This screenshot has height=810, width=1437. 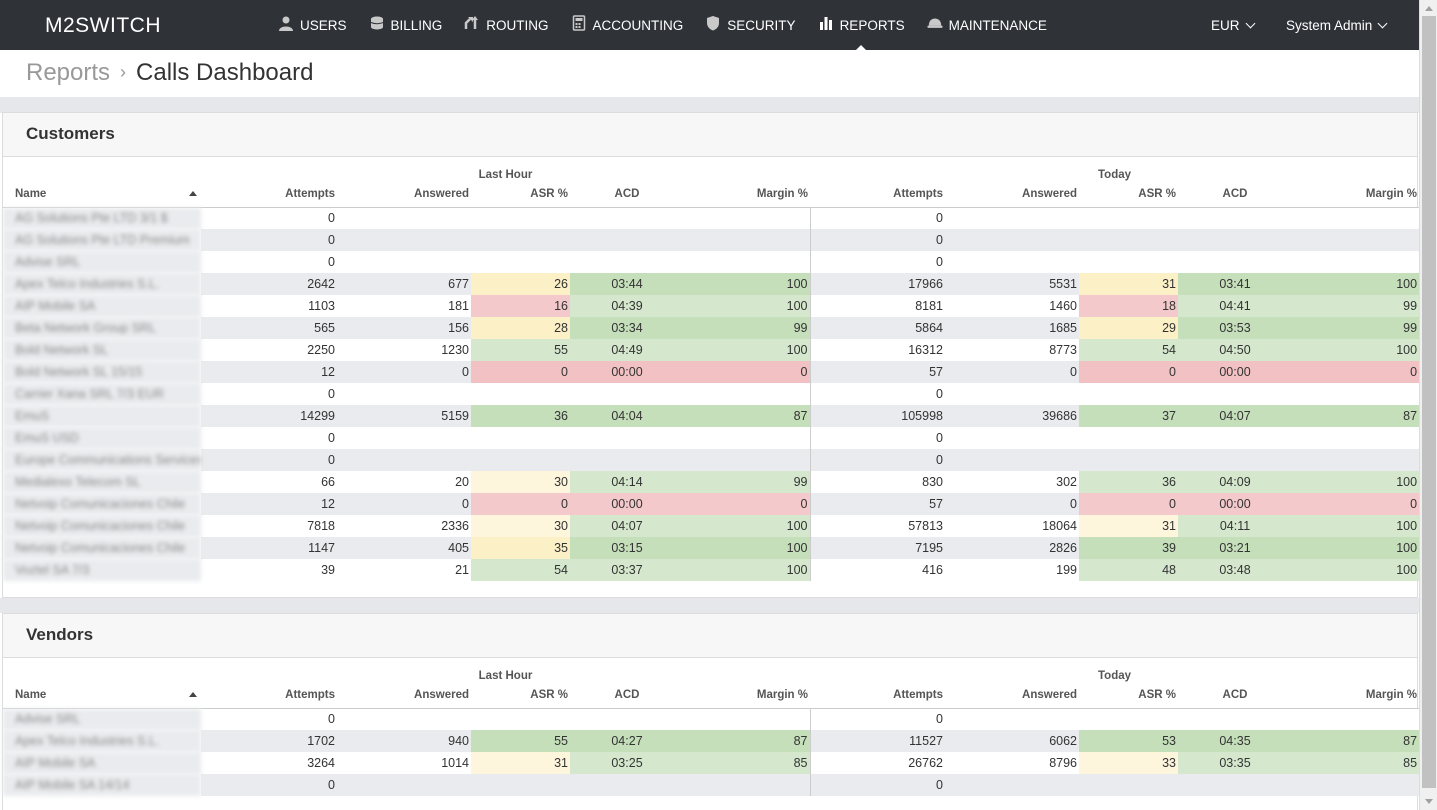 What do you see at coordinates (103, 25) in the screenshot?
I see `app-logo: M2SWITCH` at bounding box center [103, 25].